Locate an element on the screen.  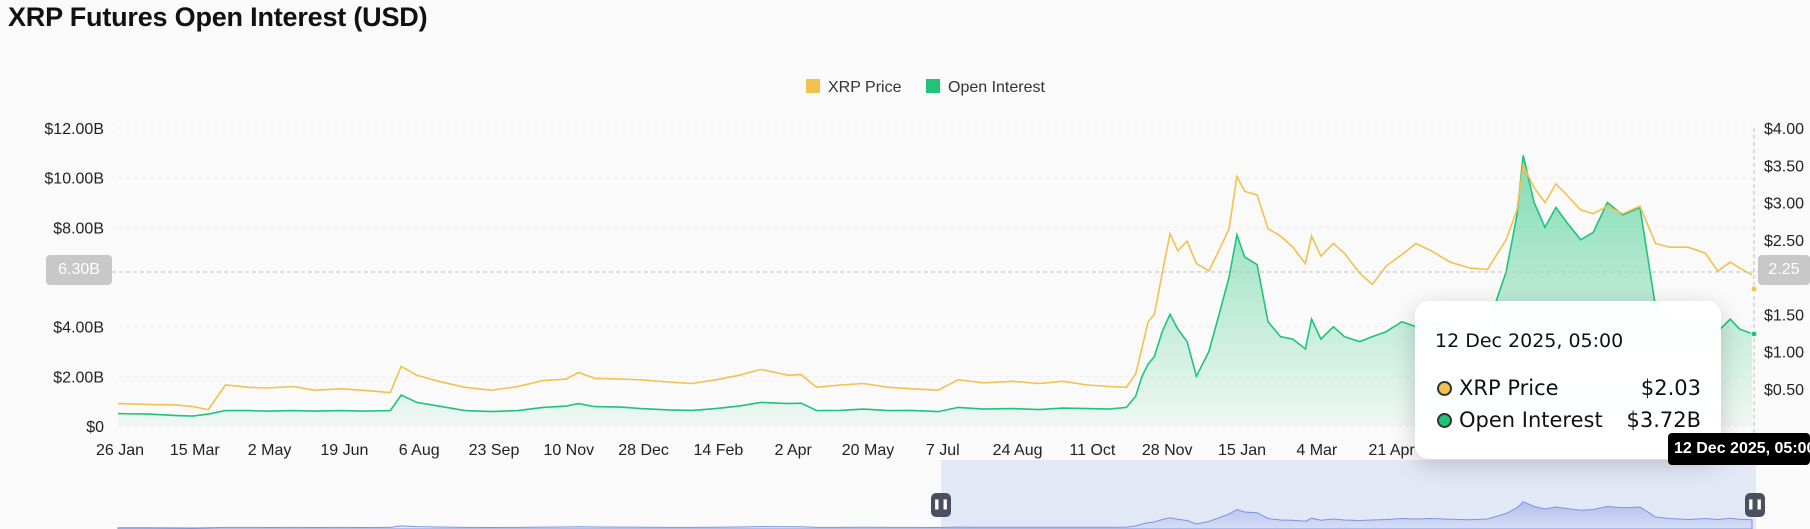
x-axis-tick-label: 4 Mar is located at coordinates (1317, 450).